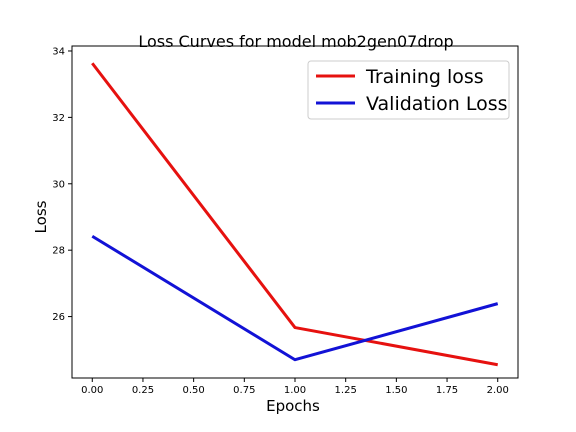 The width and height of the screenshot is (576, 432). Describe the element at coordinates (58, 251) in the screenshot. I see `y-tick-label: 28` at that location.